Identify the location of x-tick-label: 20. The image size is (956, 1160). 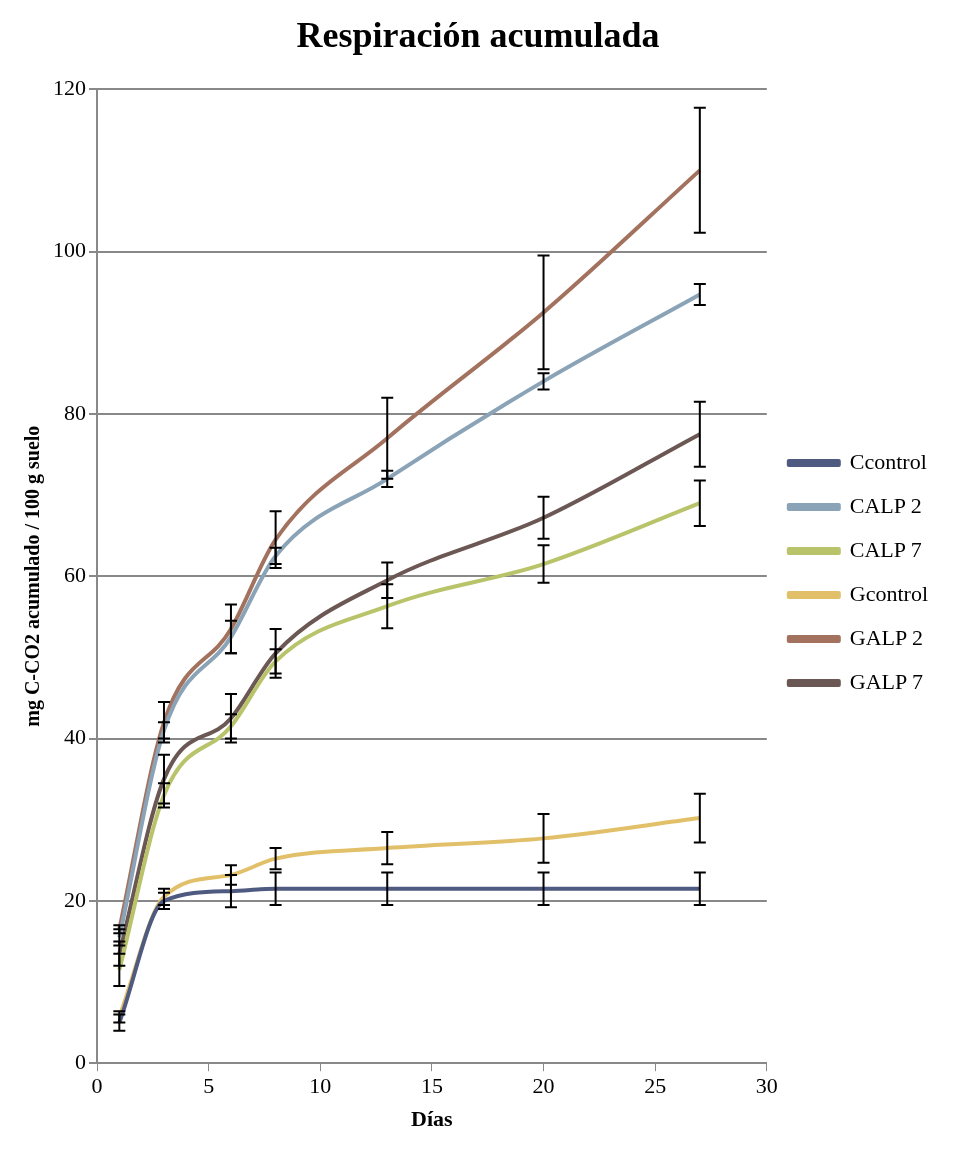
(543, 1086).